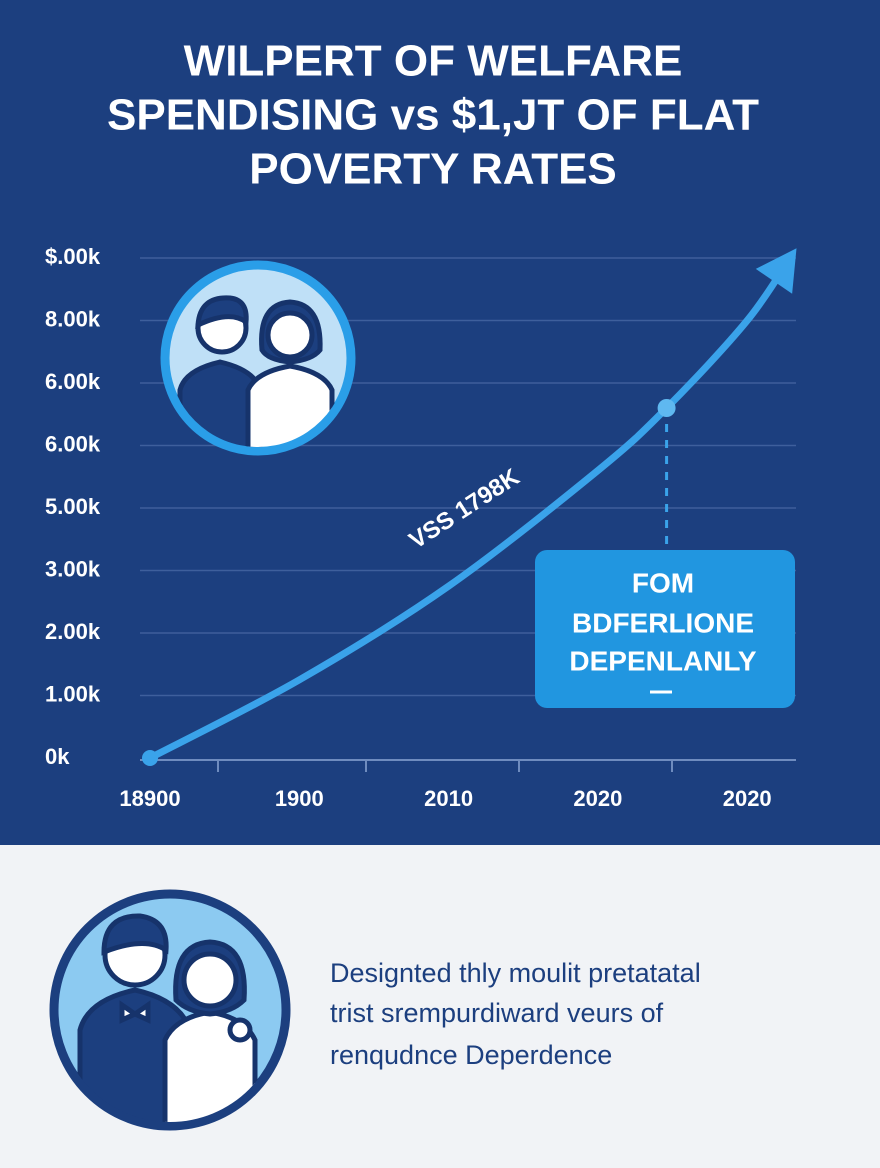 This screenshot has height=1168, width=880. Describe the element at coordinates (73, 256) in the screenshot. I see `y-tick-label: $.00k` at that location.